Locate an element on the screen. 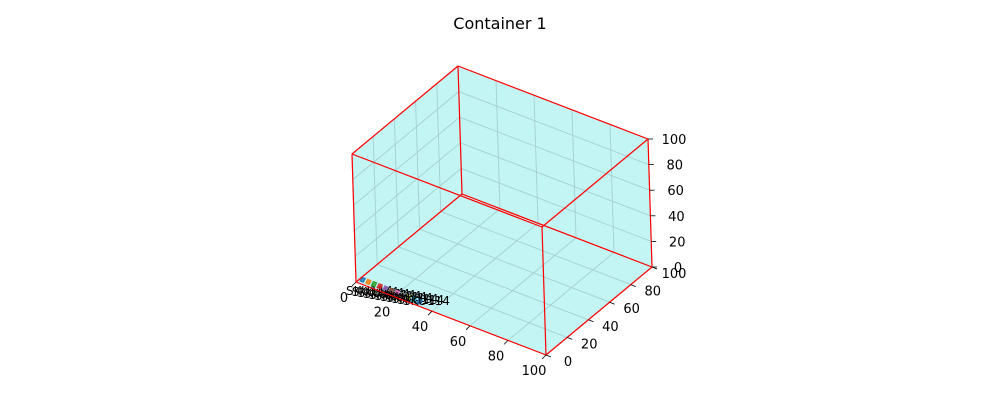 The width and height of the screenshot is (1000, 404). y-tick-label: 20 is located at coordinates (589, 344).